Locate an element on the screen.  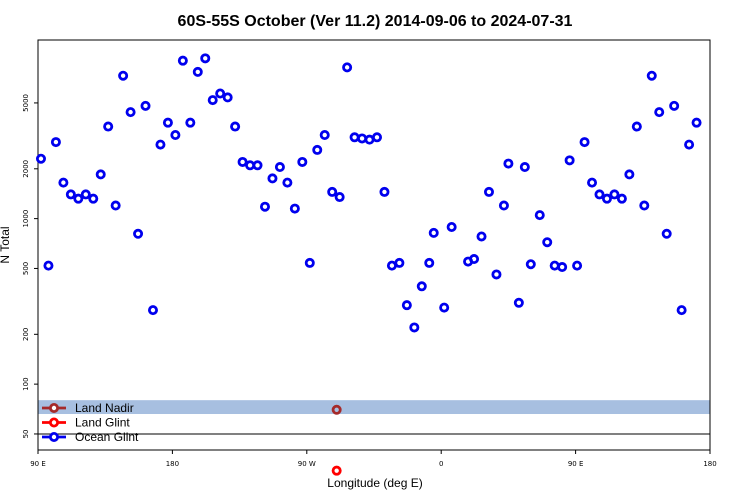
x-axis-ticks: 90 E 180 90 W 0 90 E 180 is located at coordinates (373, 459).